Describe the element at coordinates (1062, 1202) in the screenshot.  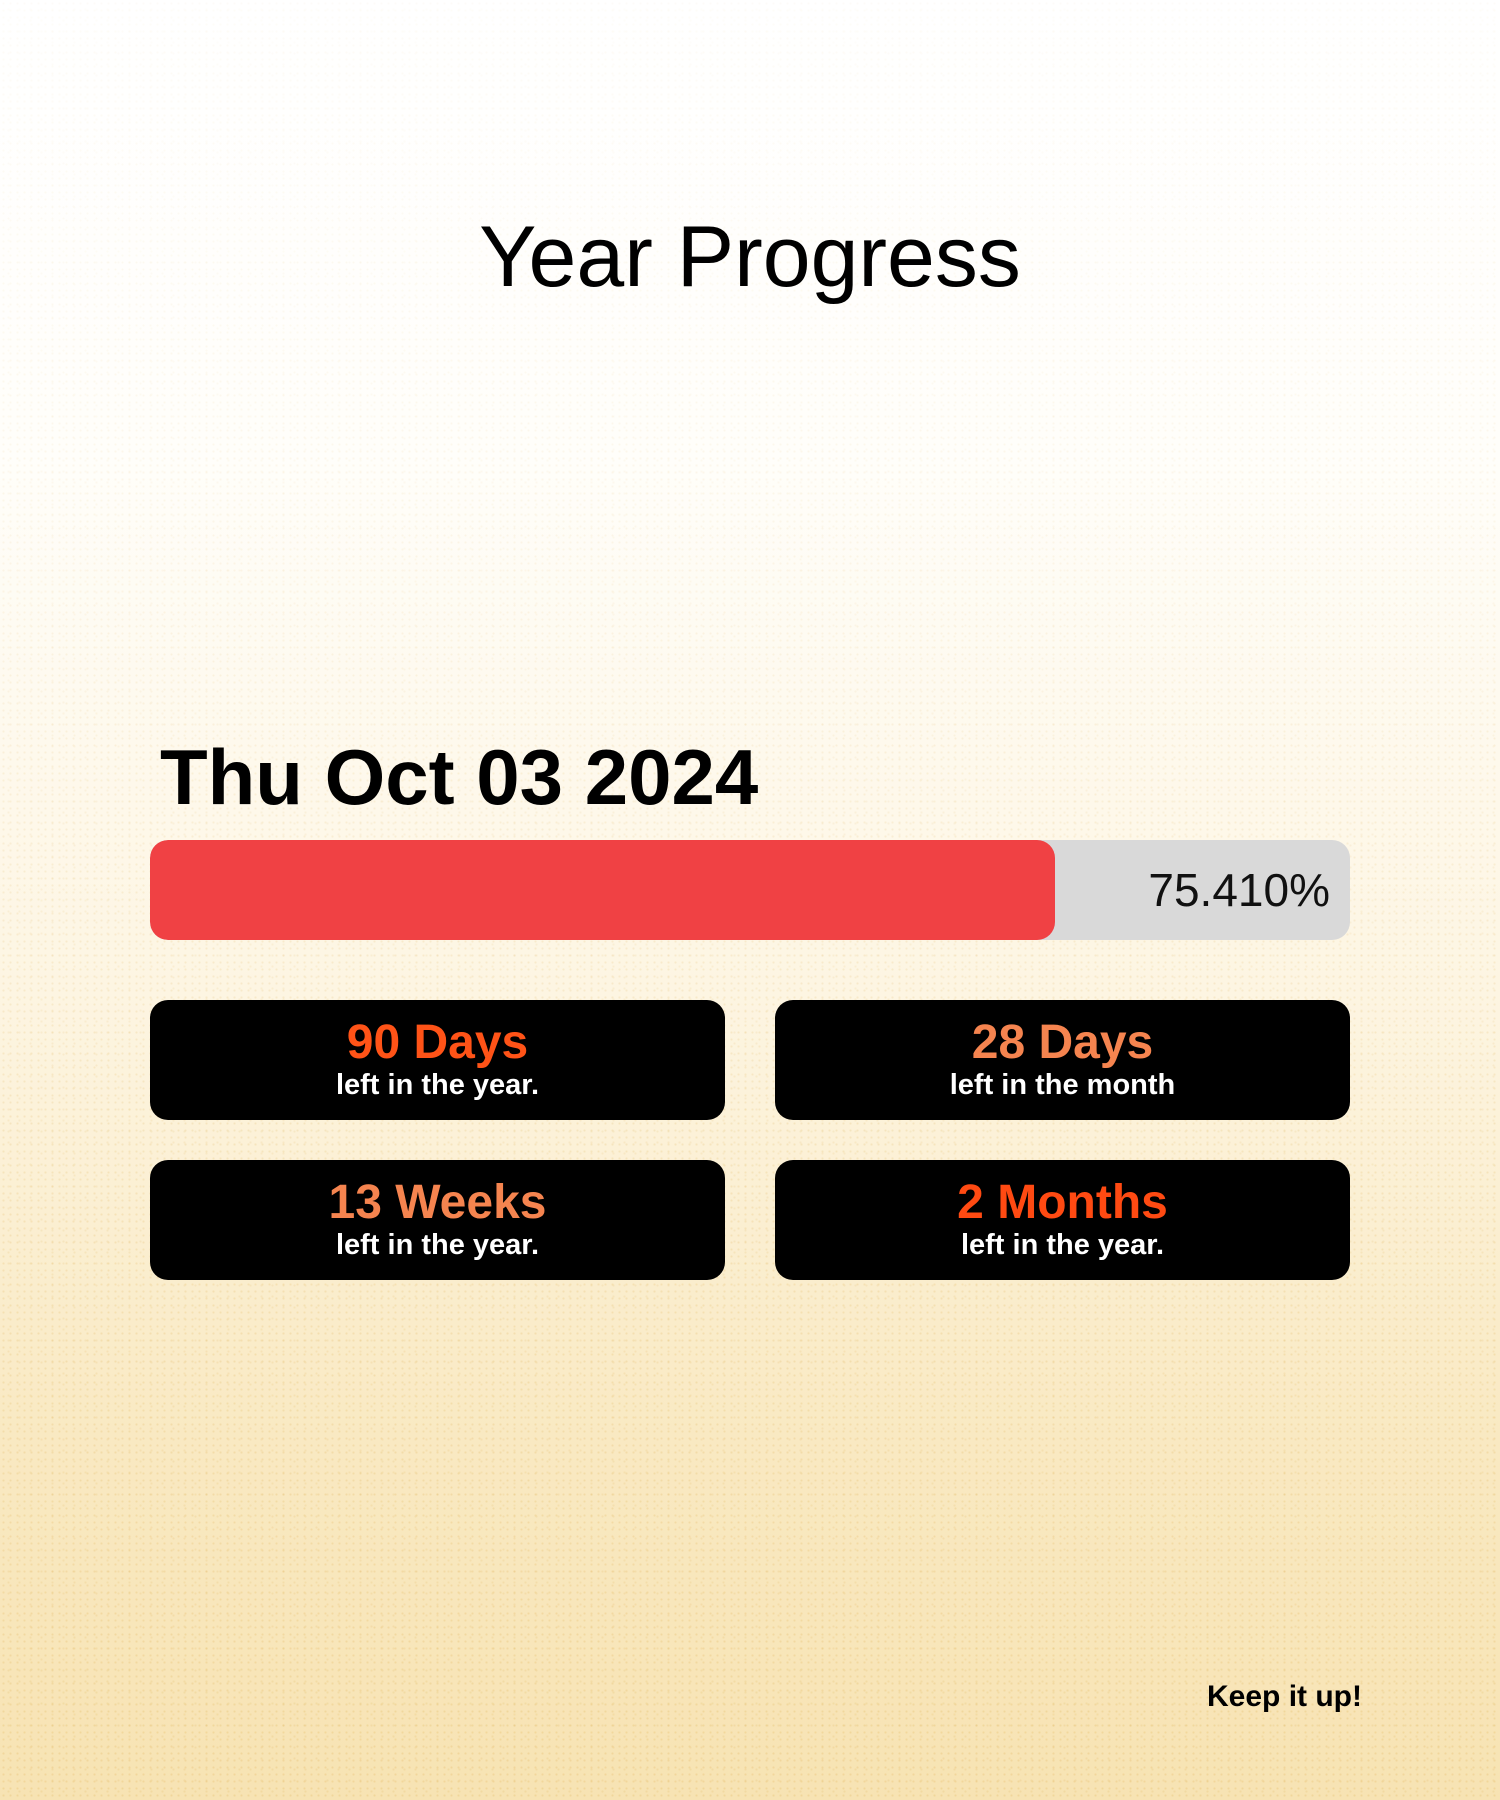
I see `stat-value: 2 Months` at that location.